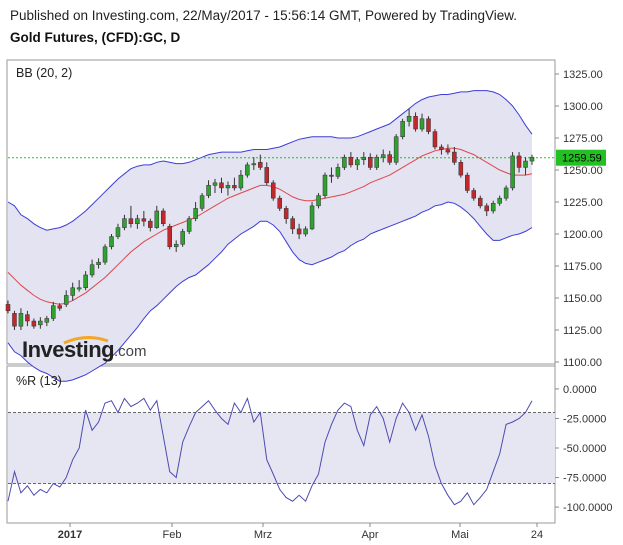 This screenshot has width=623, height=545. What do you see at coordinates (583, 171) in the screenshot?
I see `price-tick-label: 1250.00` at bounding box center [583, 171].